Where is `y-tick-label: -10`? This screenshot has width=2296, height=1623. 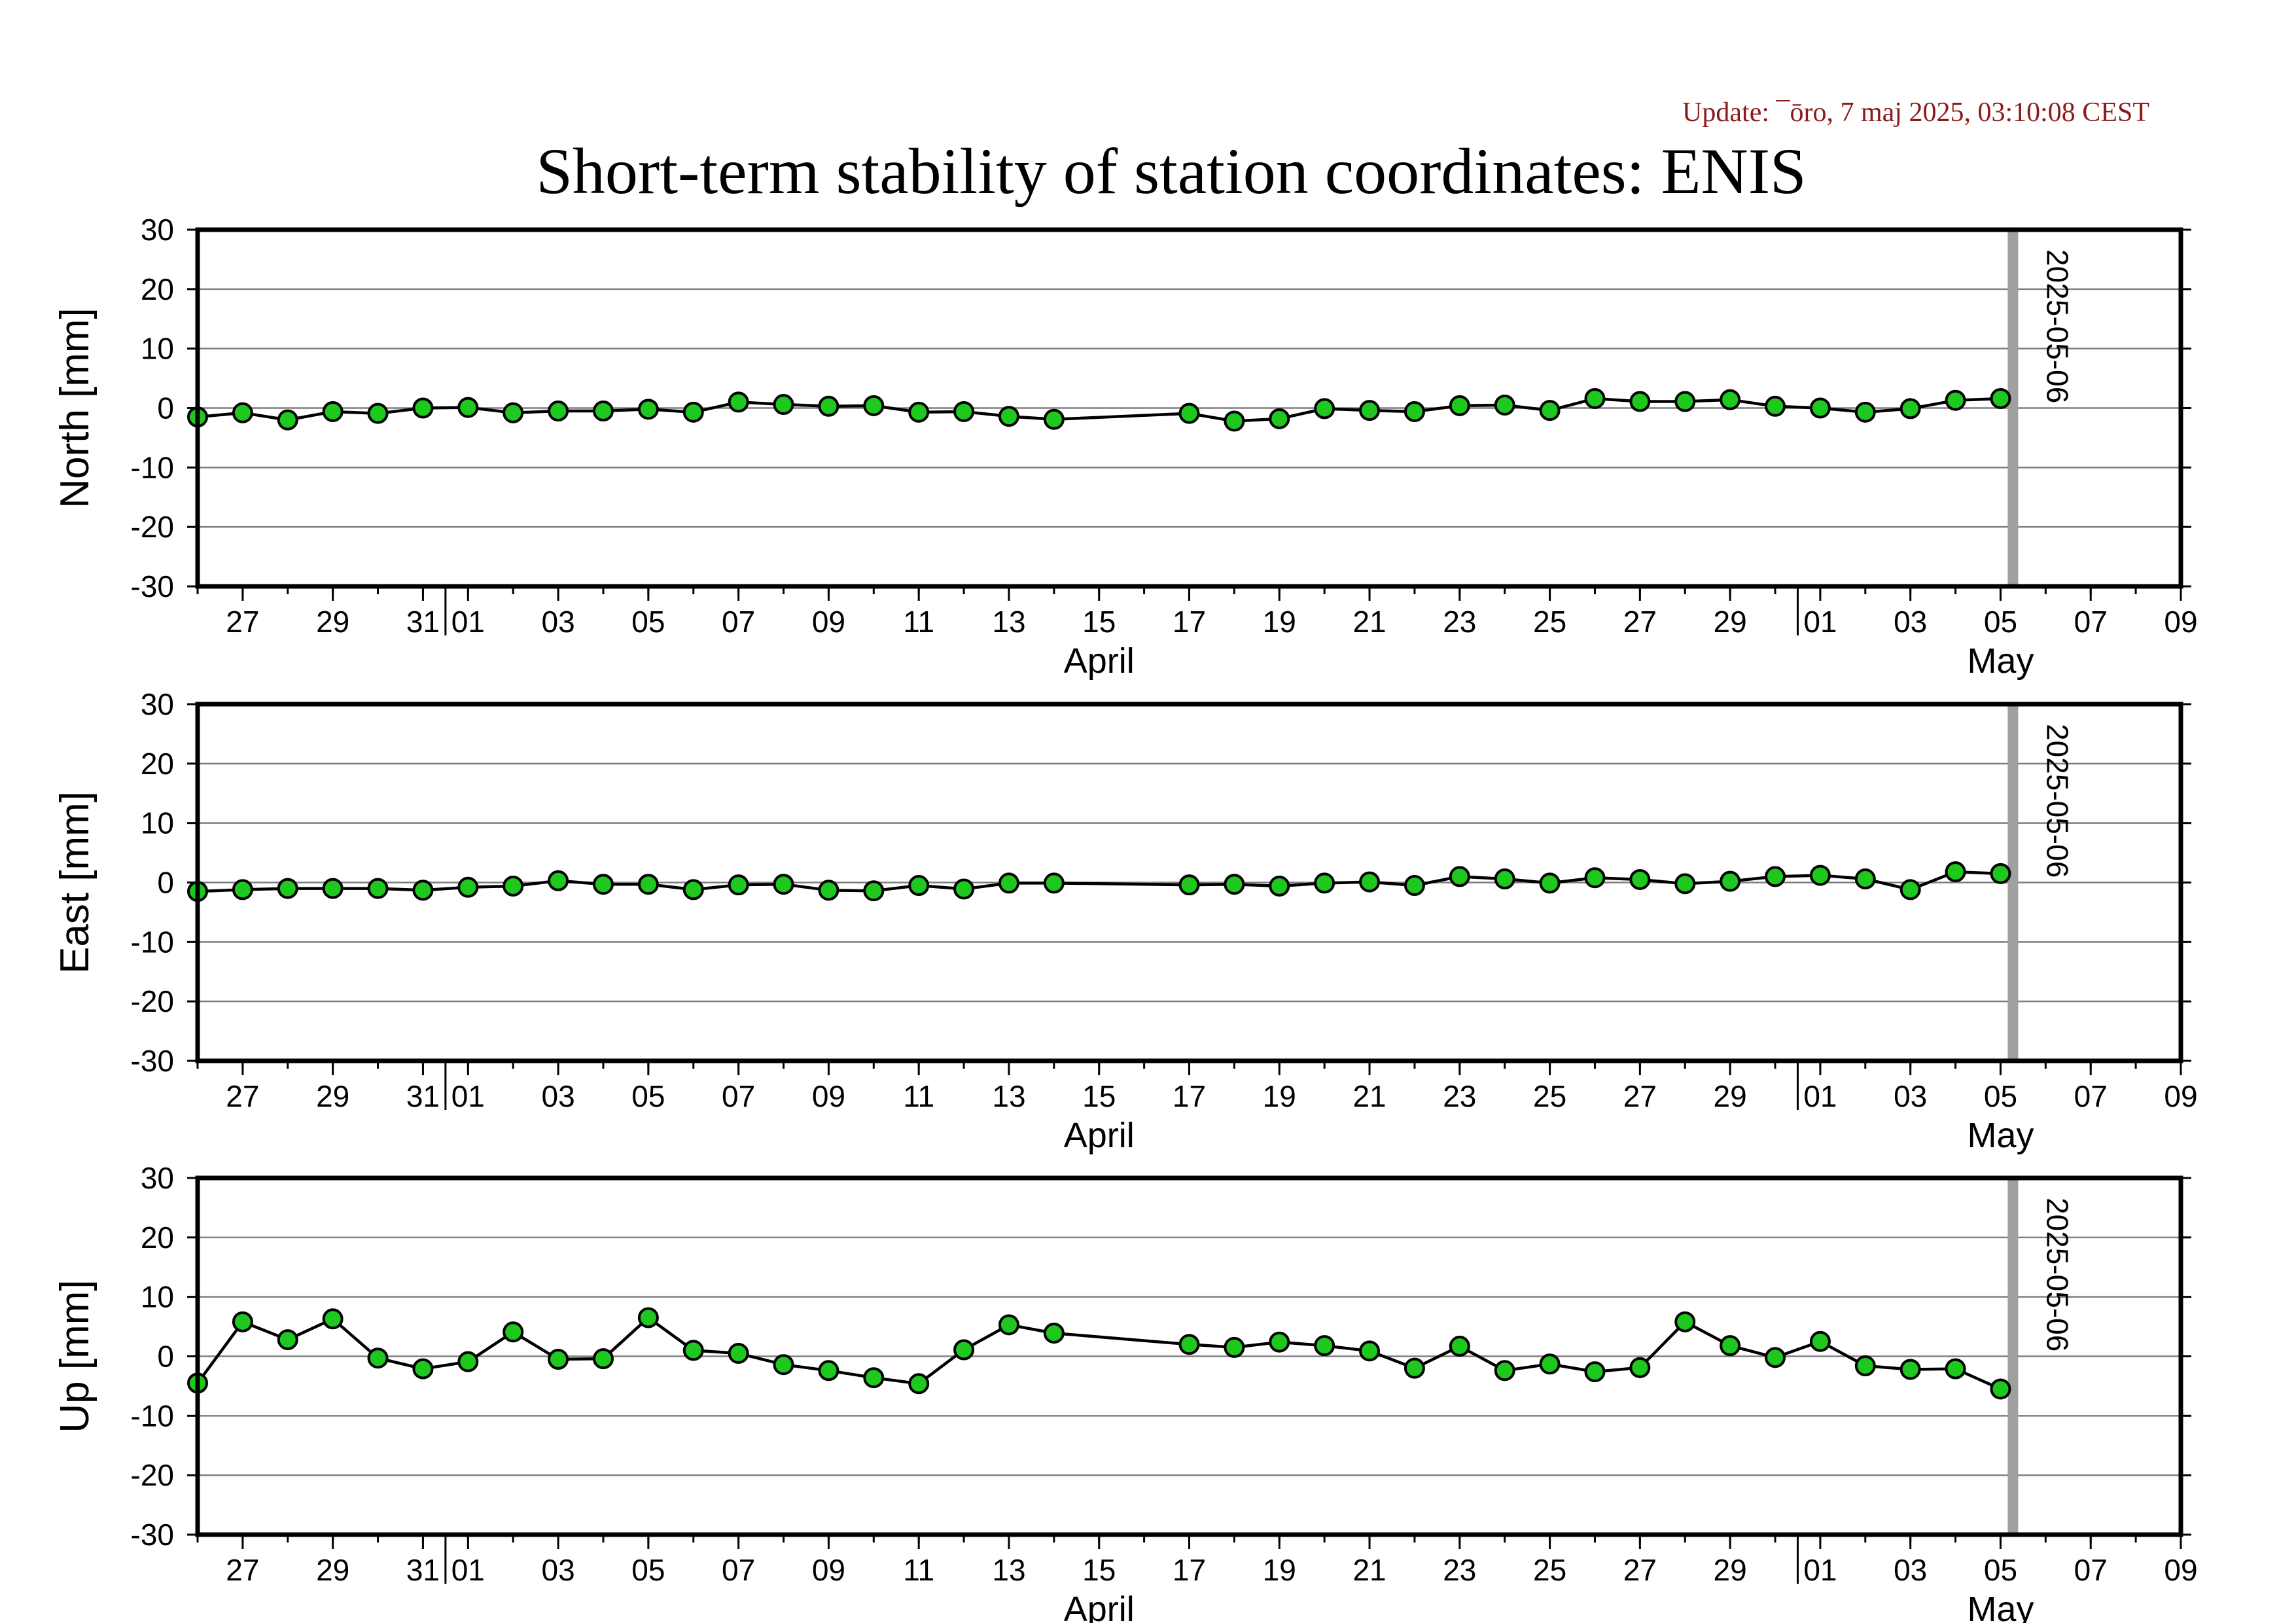
y-tick-label: -10 is located at coordinates (152, 942).